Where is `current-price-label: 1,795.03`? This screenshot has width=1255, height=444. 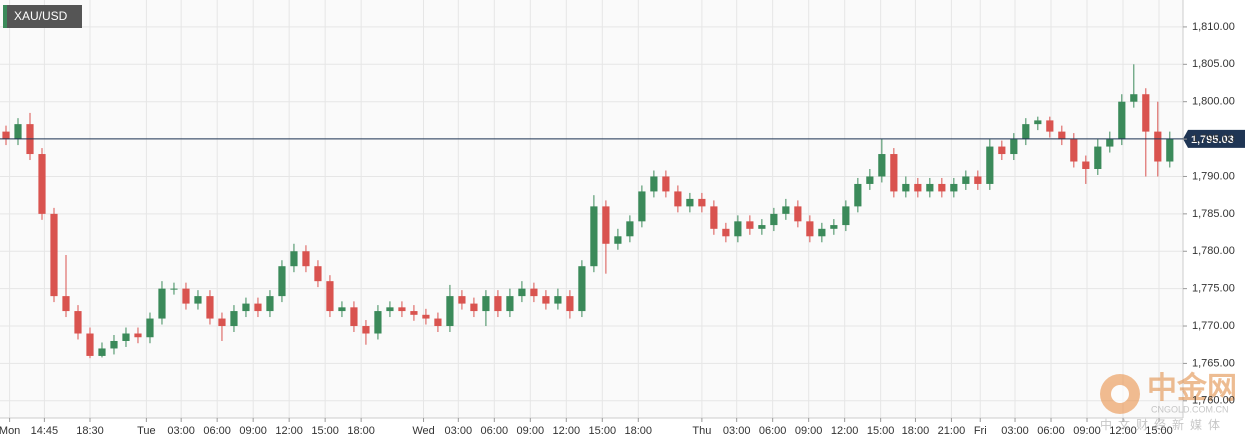 current-price-label: 1,795.03 is located at coordinates (1212, 140).